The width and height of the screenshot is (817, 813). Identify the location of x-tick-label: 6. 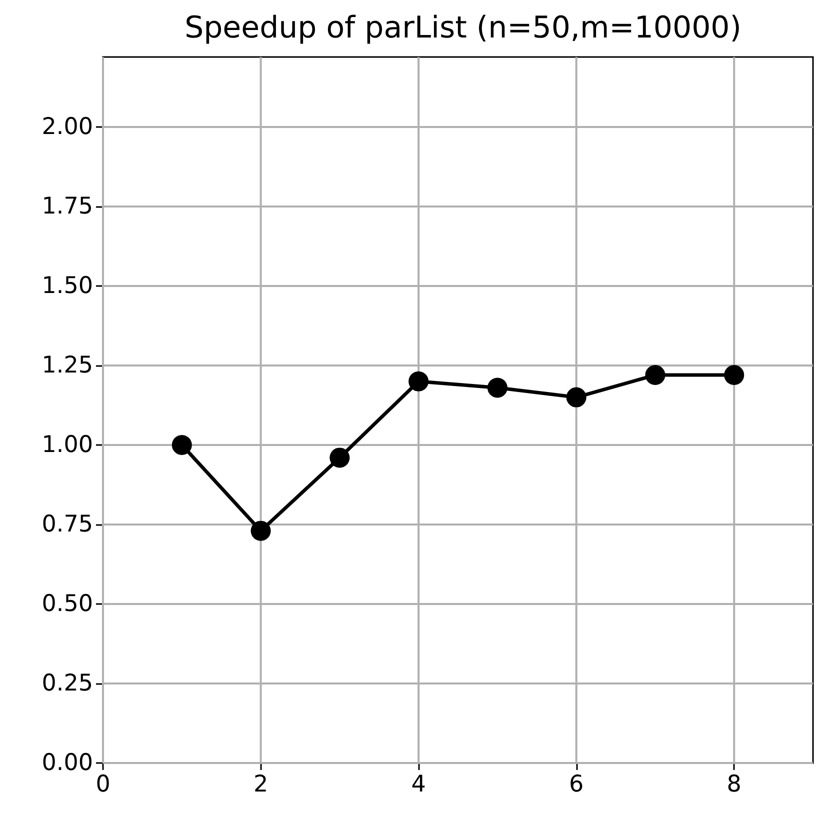
(576, 785).